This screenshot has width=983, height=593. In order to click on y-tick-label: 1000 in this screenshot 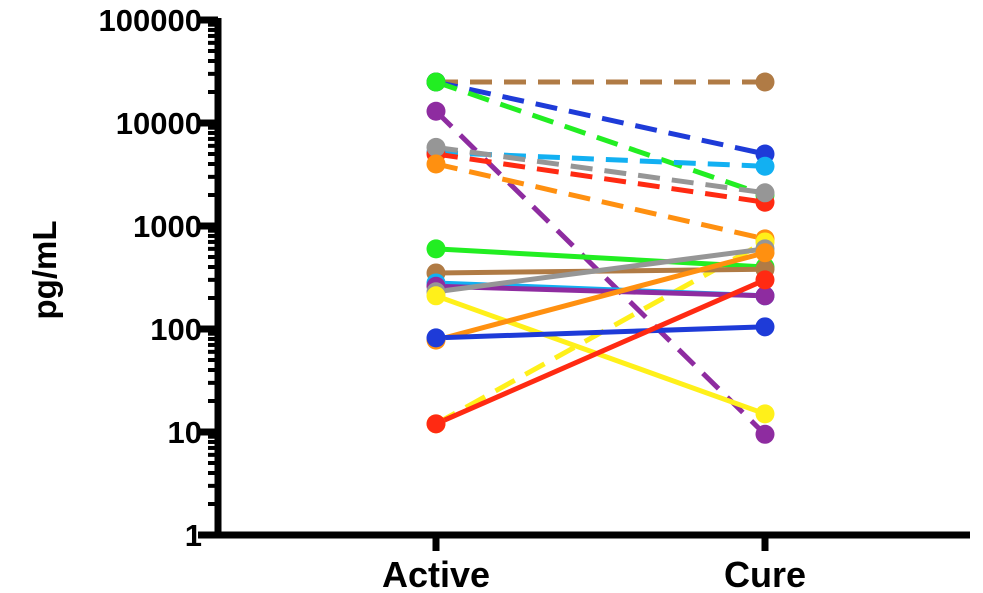, I will do `click(167, 226)`.